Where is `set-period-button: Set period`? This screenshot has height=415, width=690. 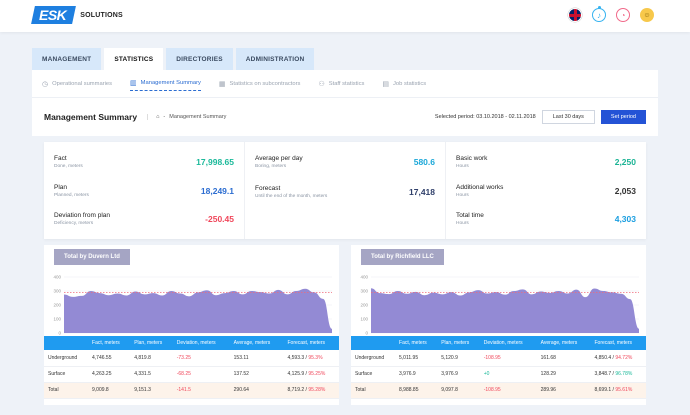
set-period-button: Set period is located at coordinates (623, 117).